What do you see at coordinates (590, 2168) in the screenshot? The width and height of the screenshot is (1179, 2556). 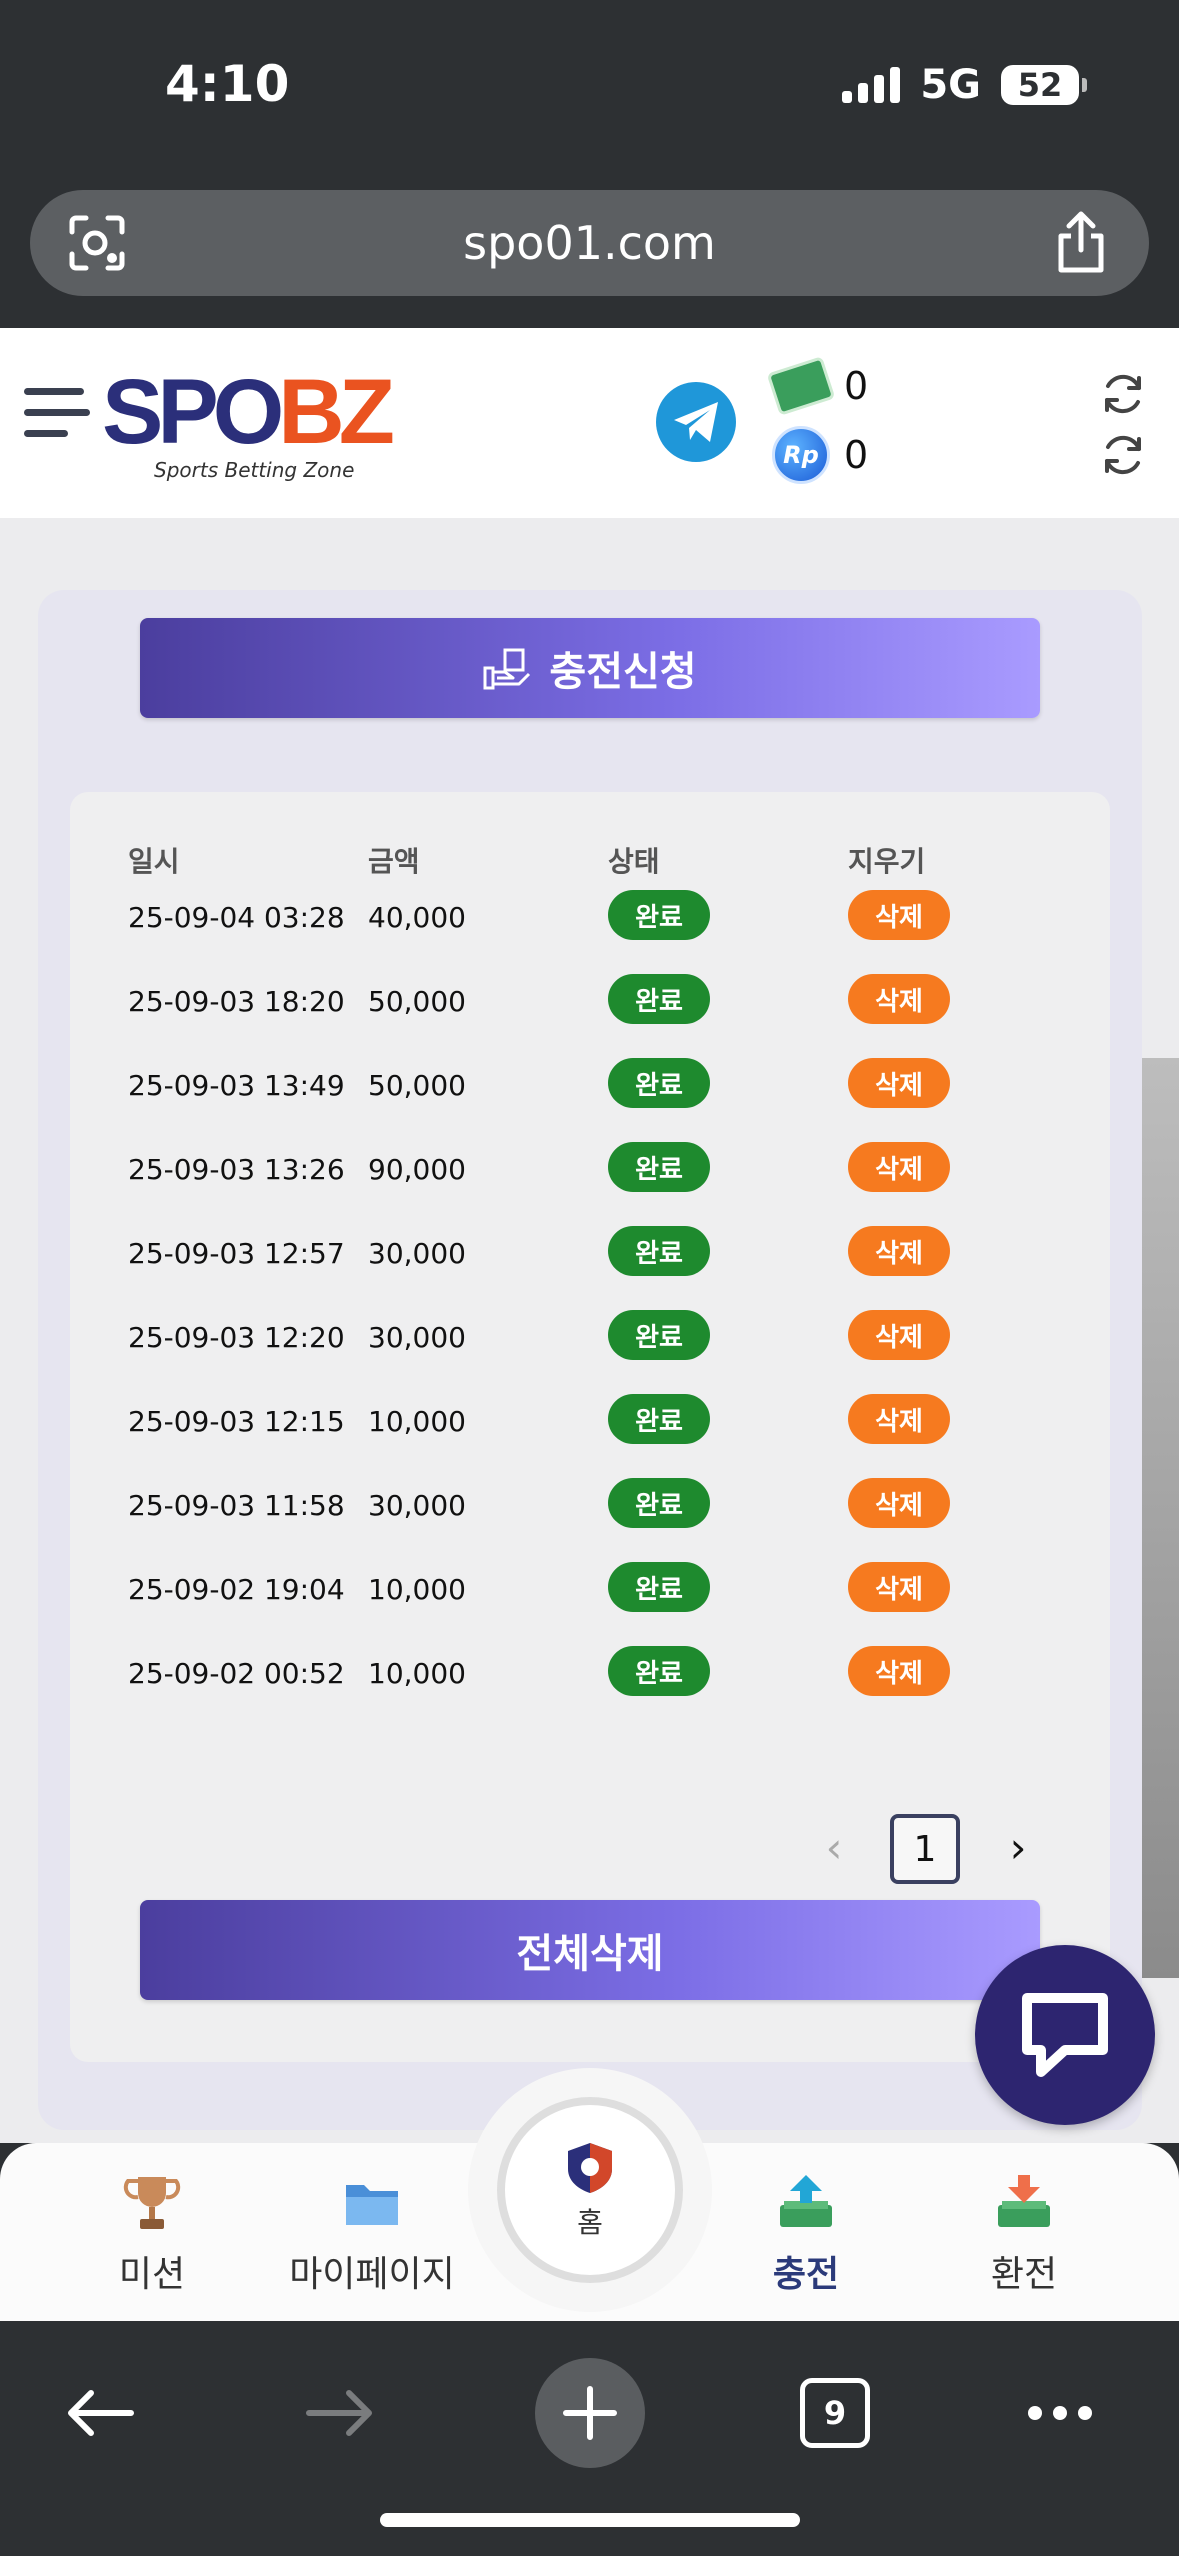 I see `sports-shield-icon` at bounding box center [590, 2168].